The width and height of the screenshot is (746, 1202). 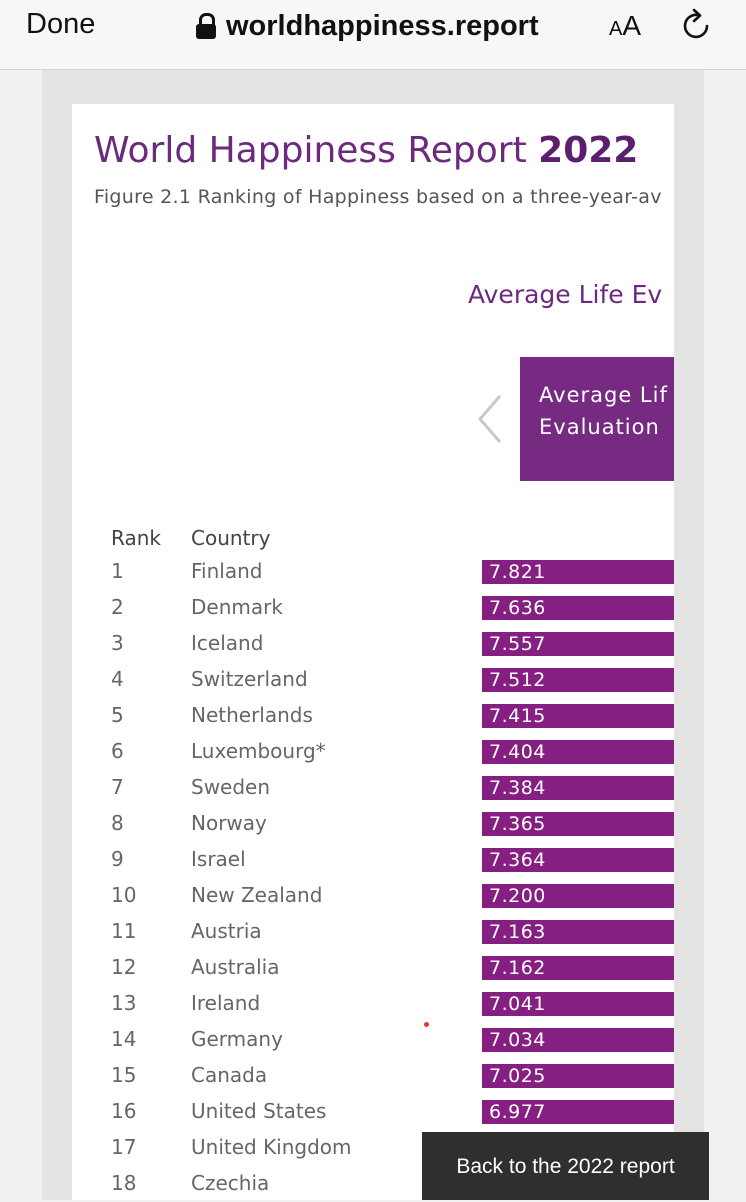 I want to click on rank-cell: 1, so click(x=117, y=571).